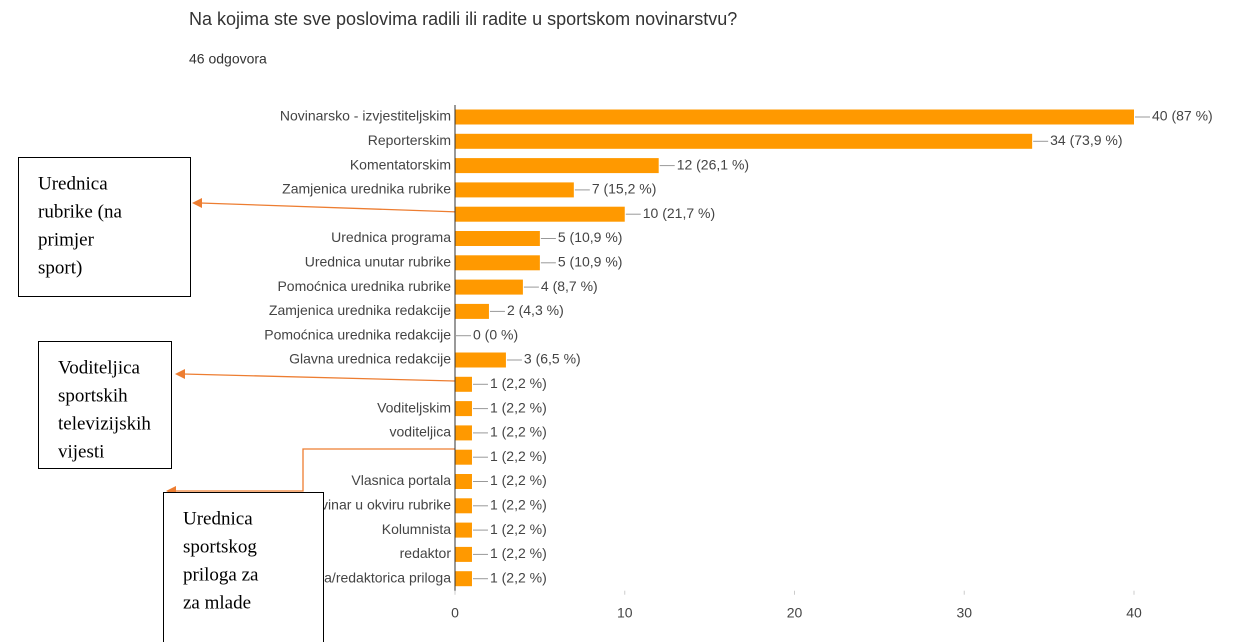 The height and width of the screenshot is (642, 1236). I want to click on chart-subtitle: 46 odgovora, so click(228, 59).